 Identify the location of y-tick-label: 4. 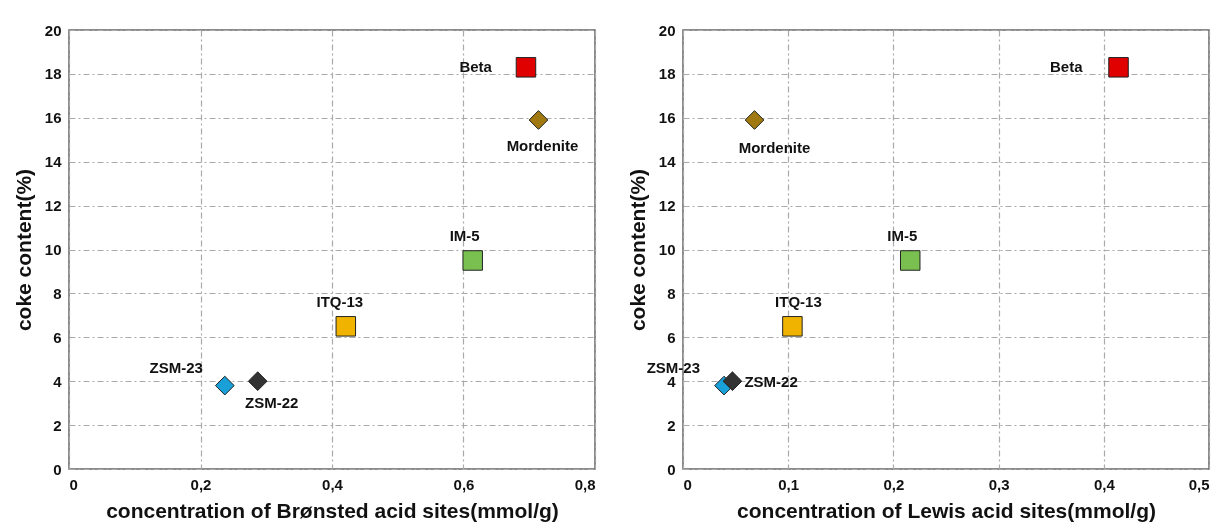
(58, 381).